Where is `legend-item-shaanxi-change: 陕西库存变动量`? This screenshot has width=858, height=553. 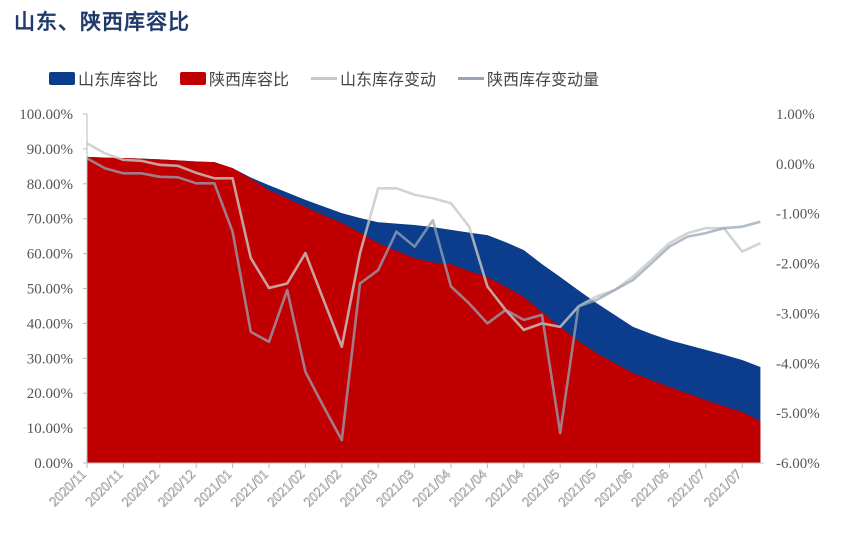 legend-item-shaanxi-change: 陕西库存变动量 is located at coordinates (528, 78).